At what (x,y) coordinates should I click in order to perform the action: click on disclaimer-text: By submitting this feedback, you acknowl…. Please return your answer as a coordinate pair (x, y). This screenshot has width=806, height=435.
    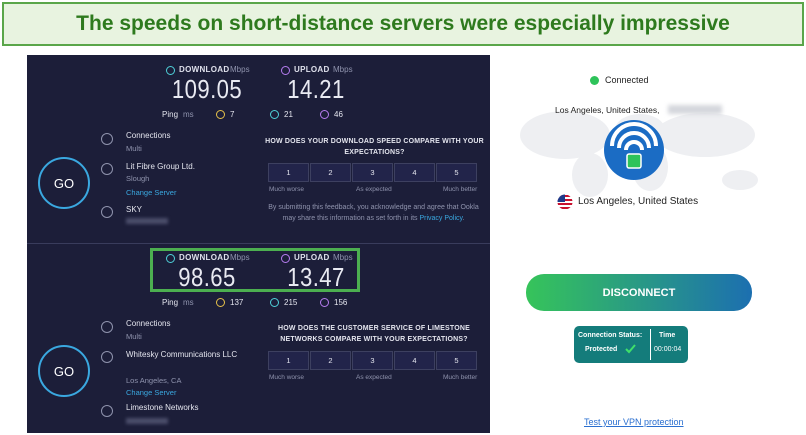
    Looking at the image, I should click on (373, 213).